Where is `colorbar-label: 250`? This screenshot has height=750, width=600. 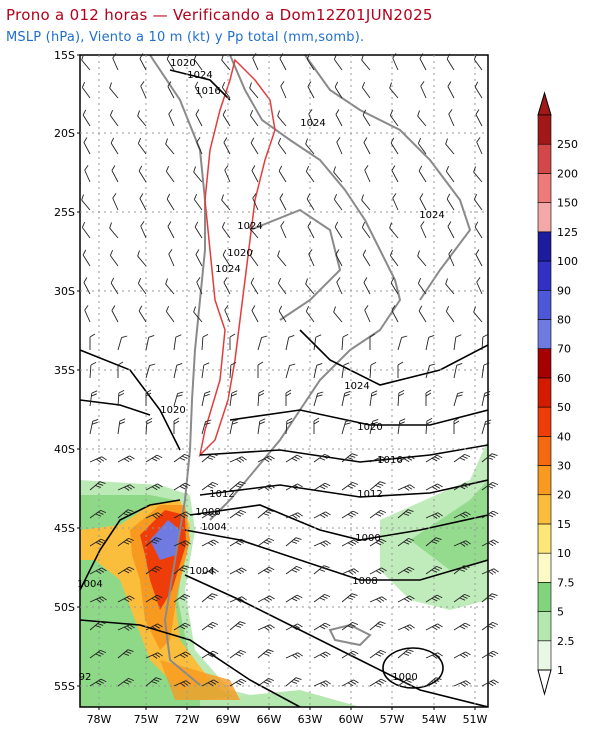
colorbar-label: 250 is located at coordinates (567, 144).